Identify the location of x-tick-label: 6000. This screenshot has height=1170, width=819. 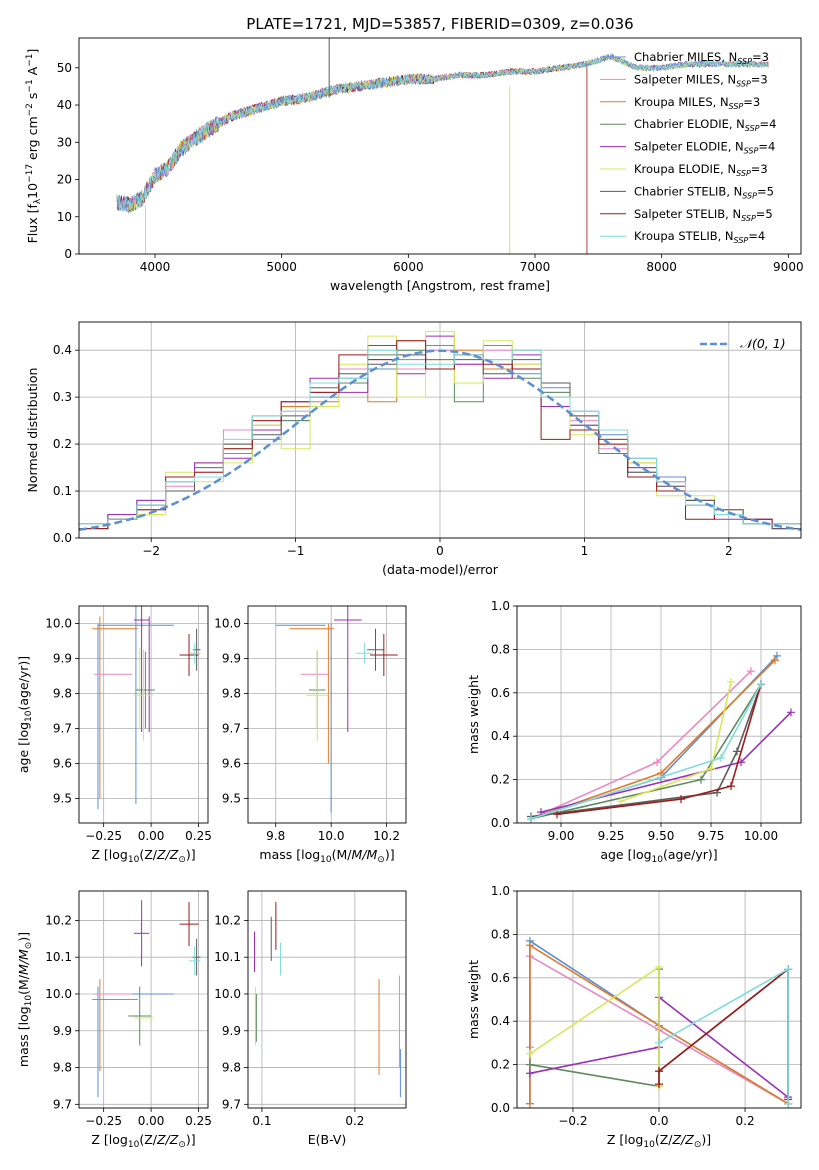
(408, 267).